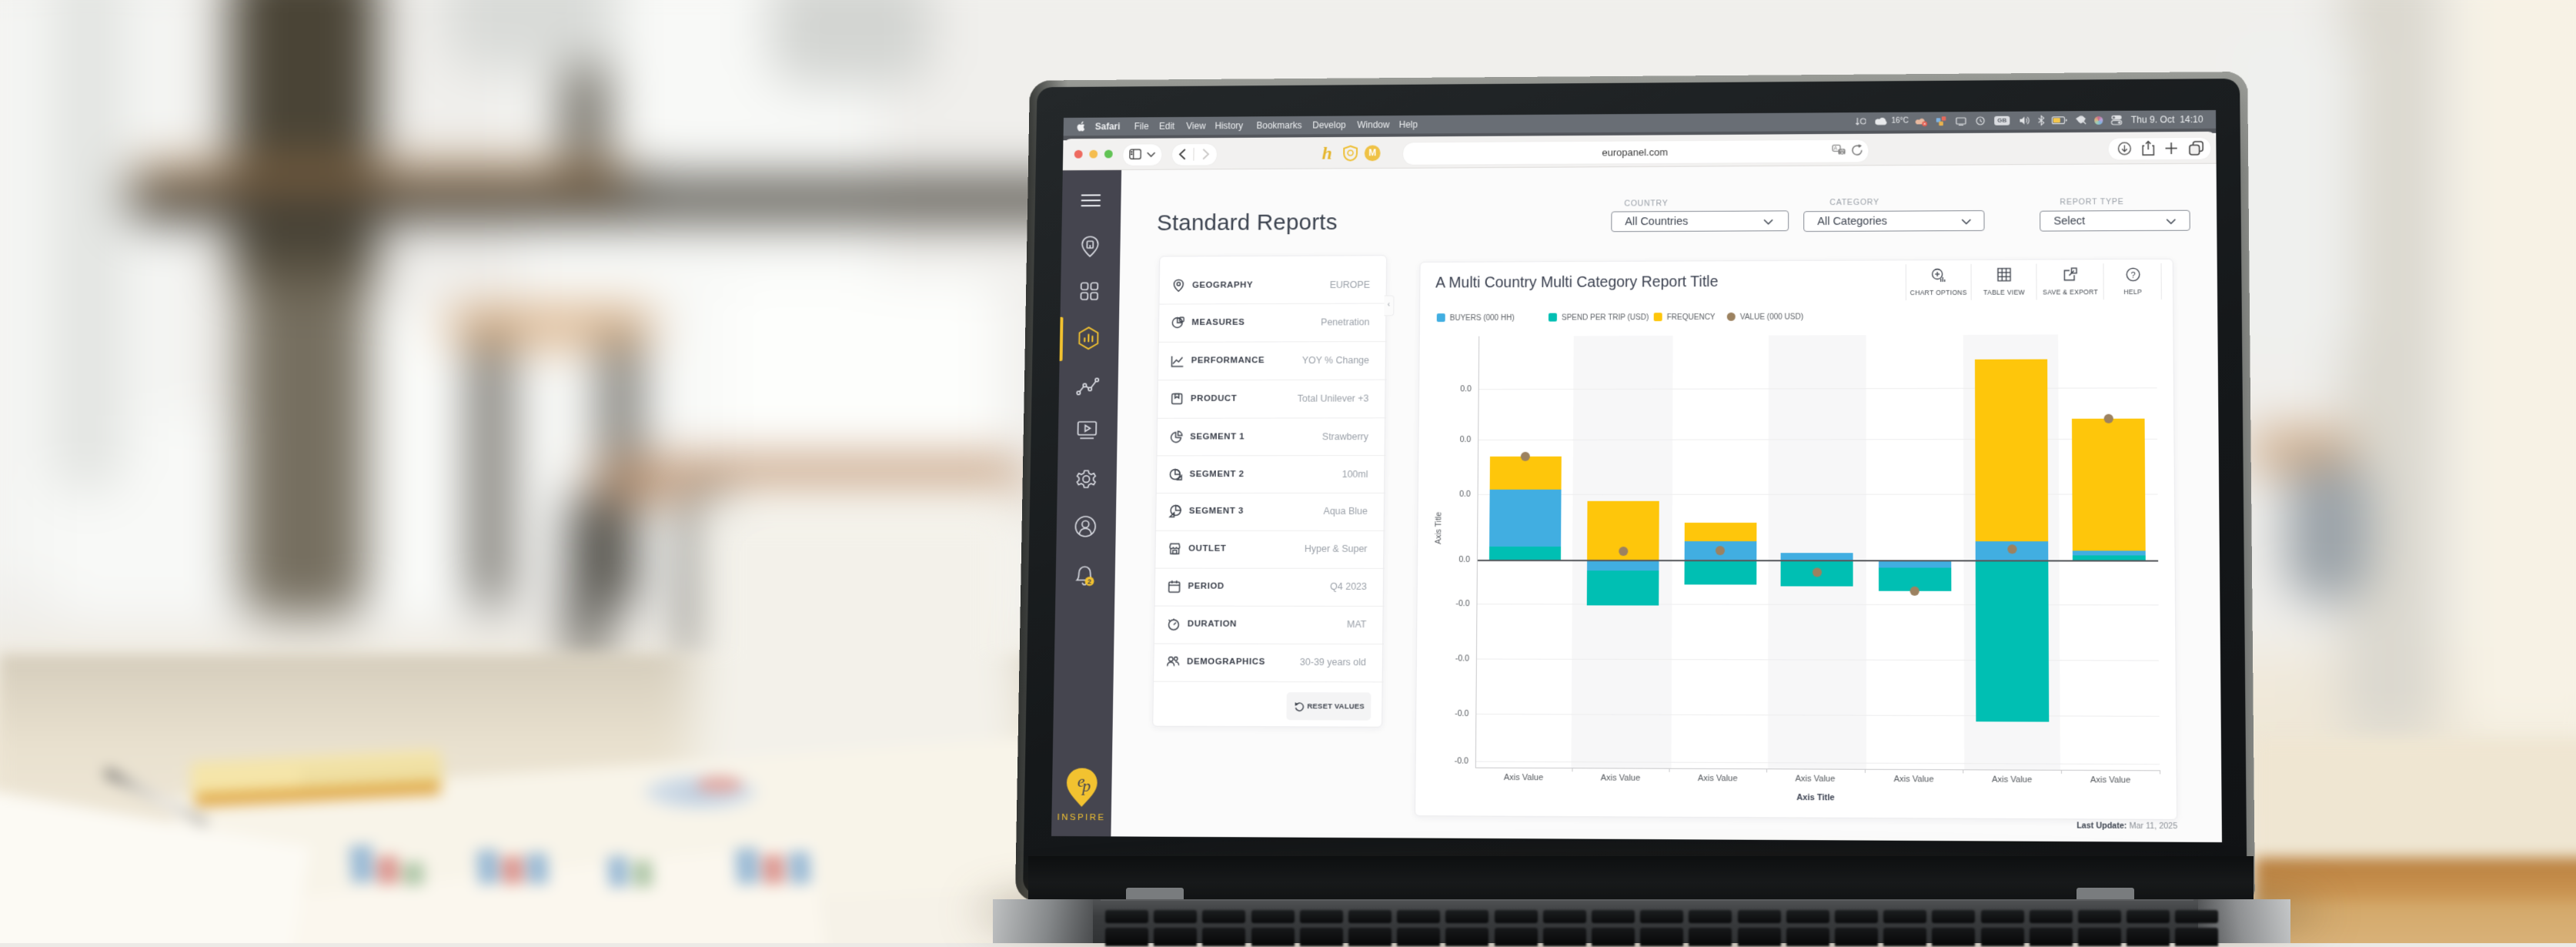  What do you see at coordinates (1086, 785) in the screenshot?
I see `svg-text: p` at bounding box center [1086, 785].